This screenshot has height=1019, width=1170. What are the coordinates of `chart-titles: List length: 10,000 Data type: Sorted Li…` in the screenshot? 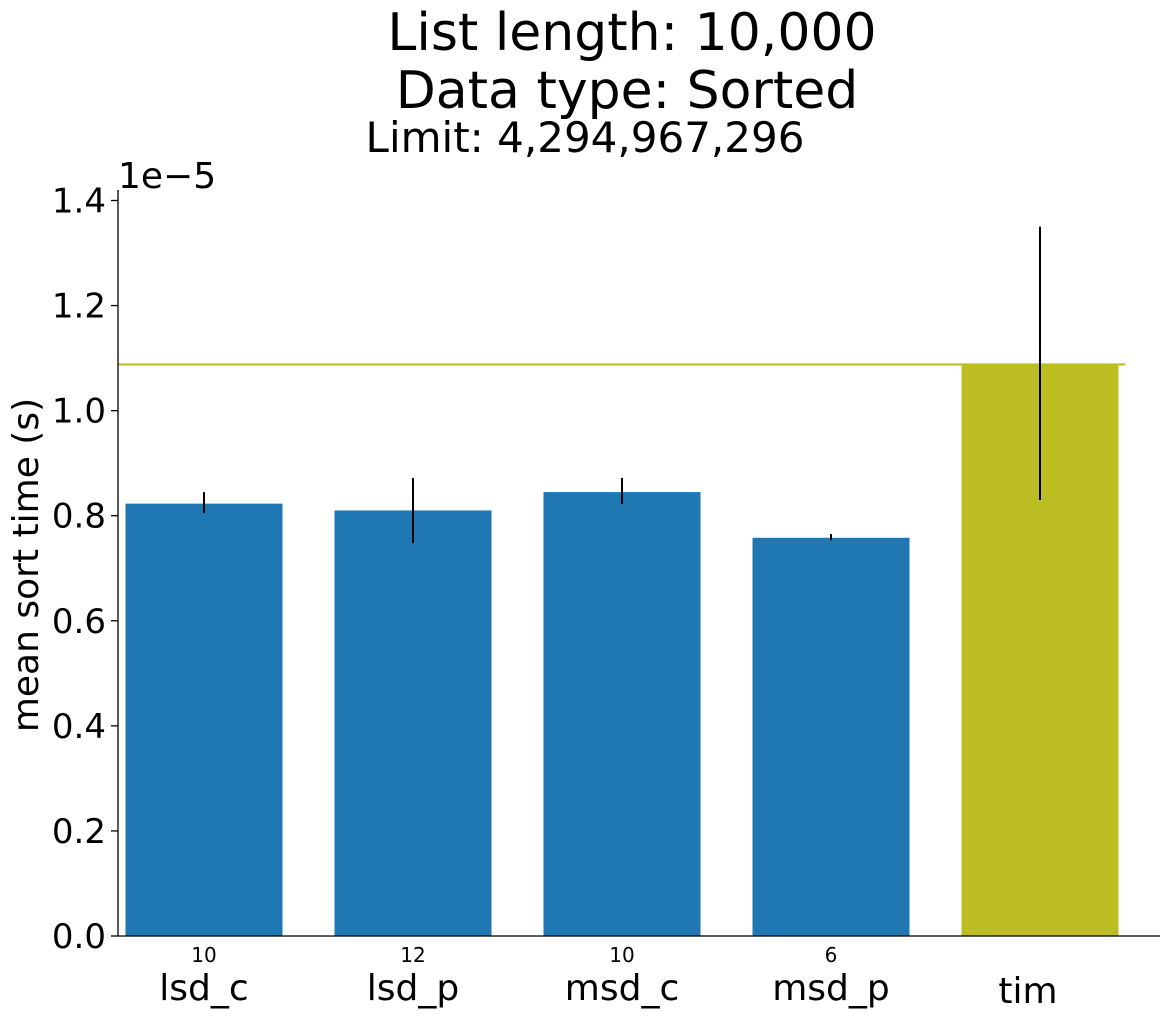 It's located at (621, 82).